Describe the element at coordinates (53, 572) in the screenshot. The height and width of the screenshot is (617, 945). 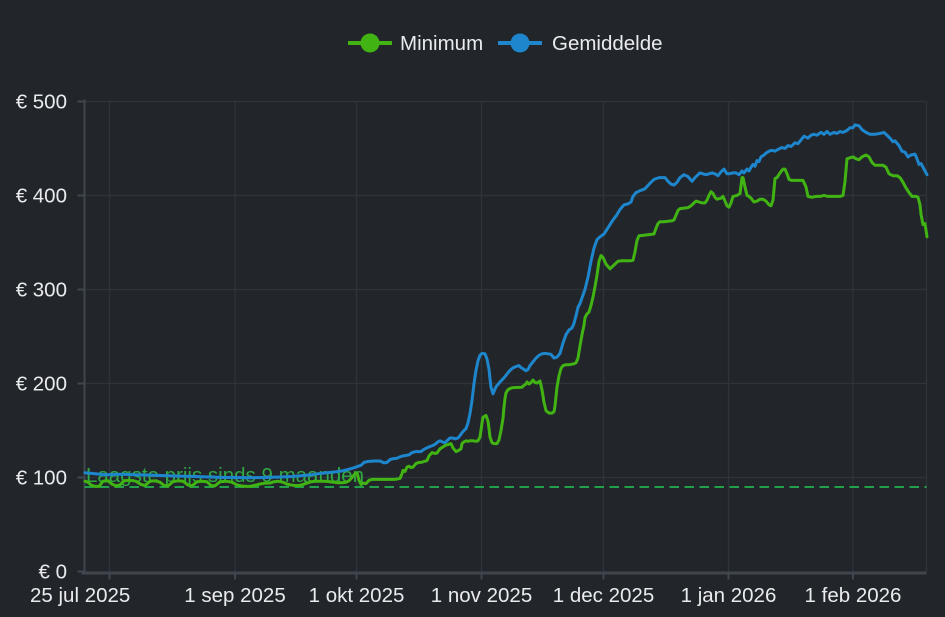
I see `svg-text: € 0` at that location.